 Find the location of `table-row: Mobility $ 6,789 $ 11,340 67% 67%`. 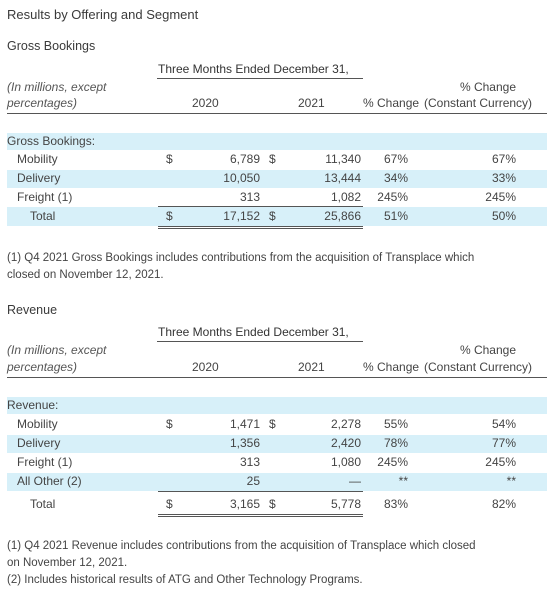

table-row: Mobility $ 6,789 $ 11,340 67% 67% is located at coordinates (277, 159).